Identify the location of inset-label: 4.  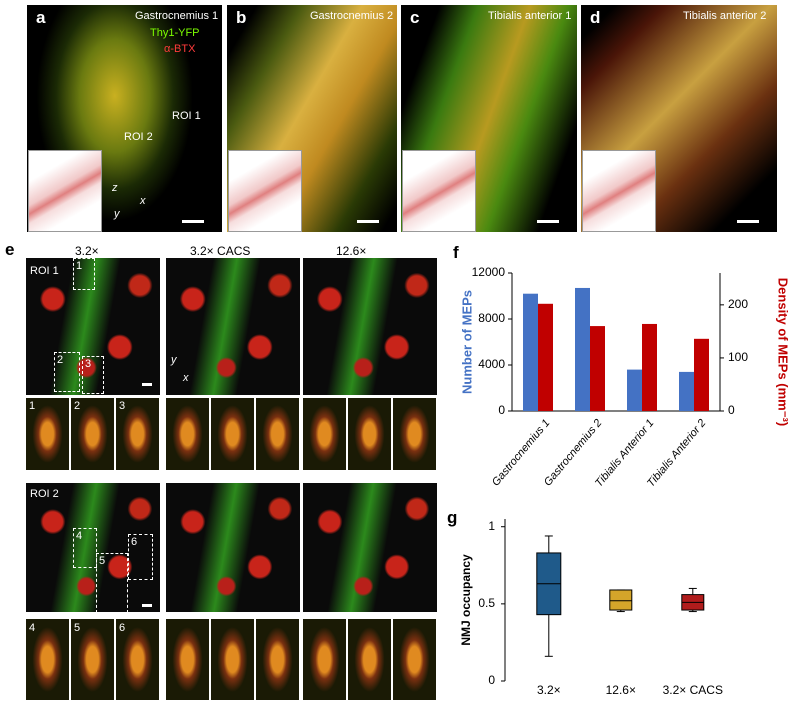
(32, 628).